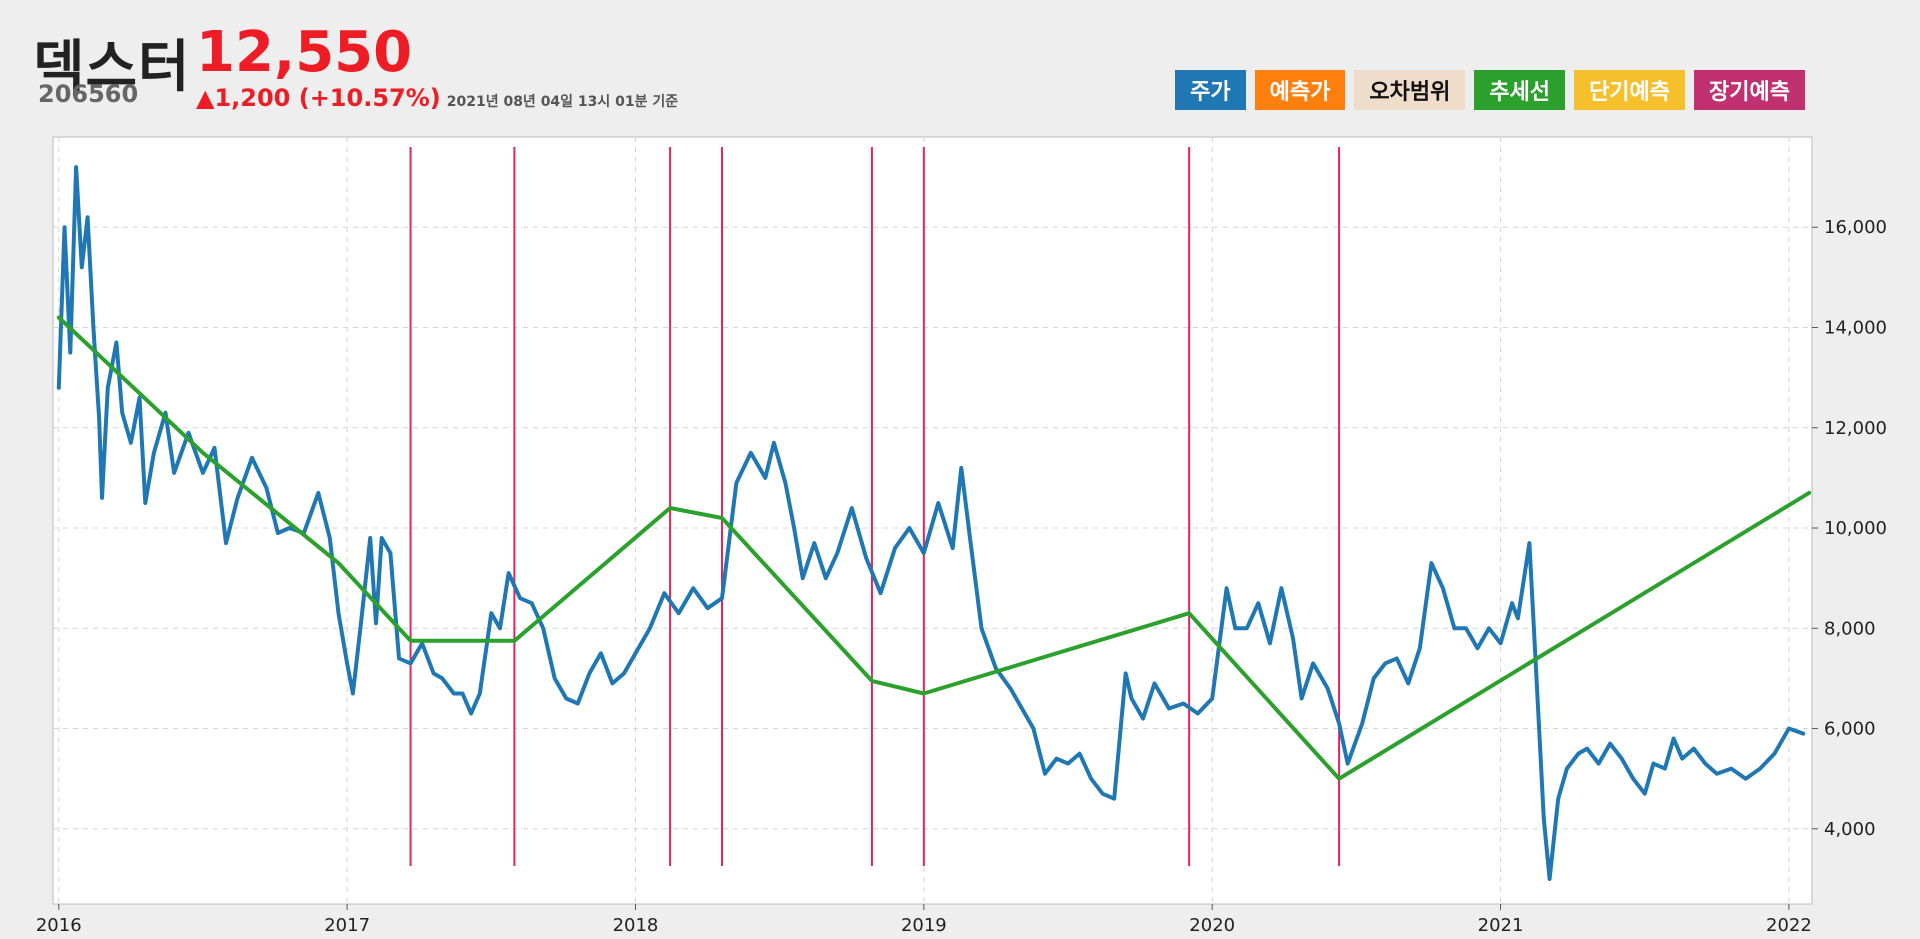 The image size is (1920, 939). Describe the element at coordinates (88, 94) in the screenshot. I see `ticker-code: 206560` at that location.